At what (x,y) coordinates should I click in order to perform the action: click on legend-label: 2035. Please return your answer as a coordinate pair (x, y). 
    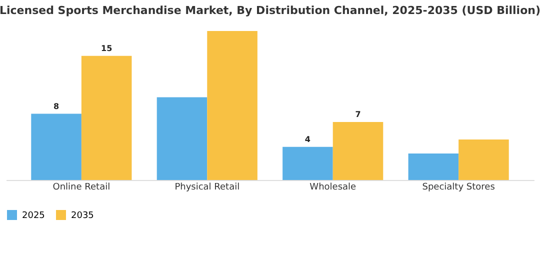
    Looking at the image, I should click on (82, 216).